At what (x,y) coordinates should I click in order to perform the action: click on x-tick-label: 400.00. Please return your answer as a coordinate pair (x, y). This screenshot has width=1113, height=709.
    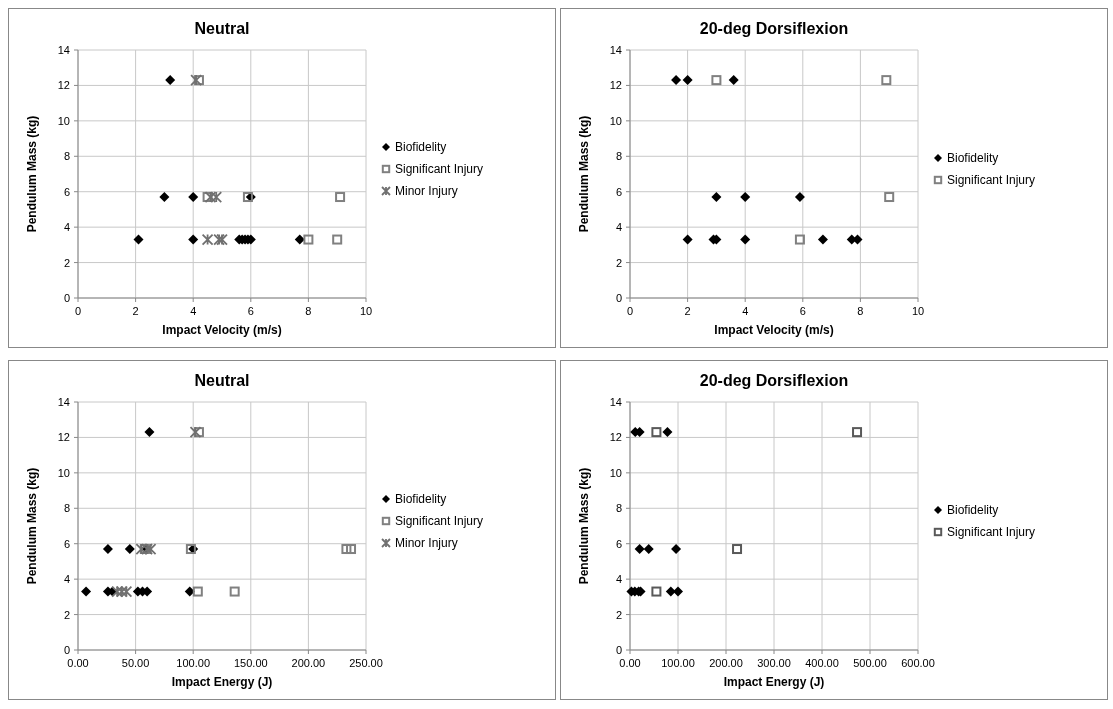
    Looking at the image, I should click on (822, 663).